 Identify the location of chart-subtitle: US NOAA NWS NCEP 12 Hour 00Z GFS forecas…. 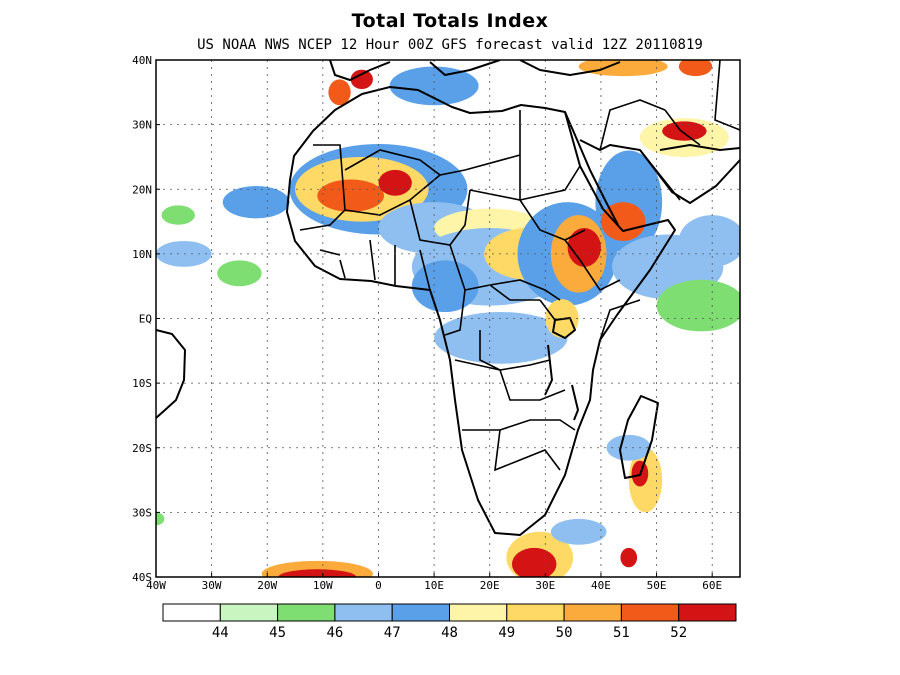
(450, 45).